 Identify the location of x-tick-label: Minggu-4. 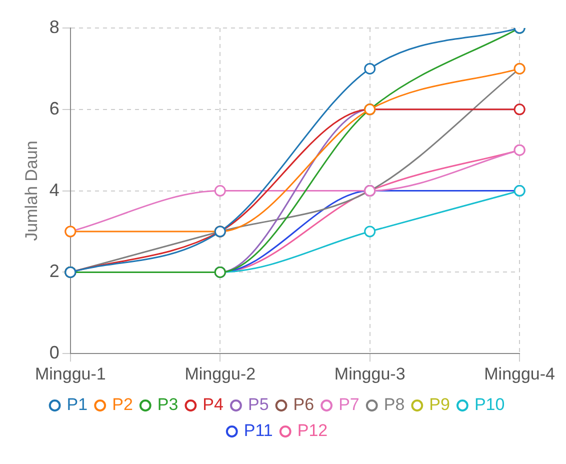
(519, 374).